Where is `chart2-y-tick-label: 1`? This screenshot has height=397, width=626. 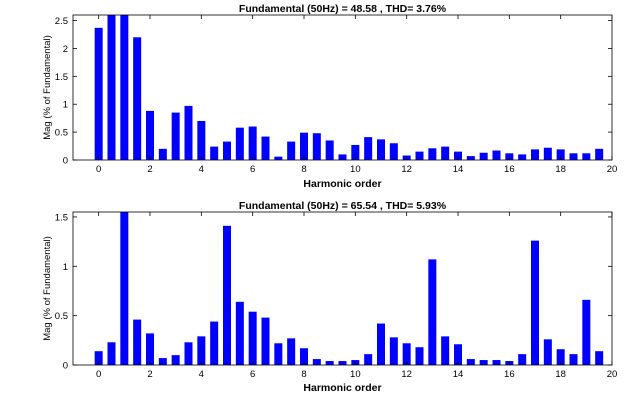 chart2-y-tick-label: 1 is located at coordinates (65, 267).